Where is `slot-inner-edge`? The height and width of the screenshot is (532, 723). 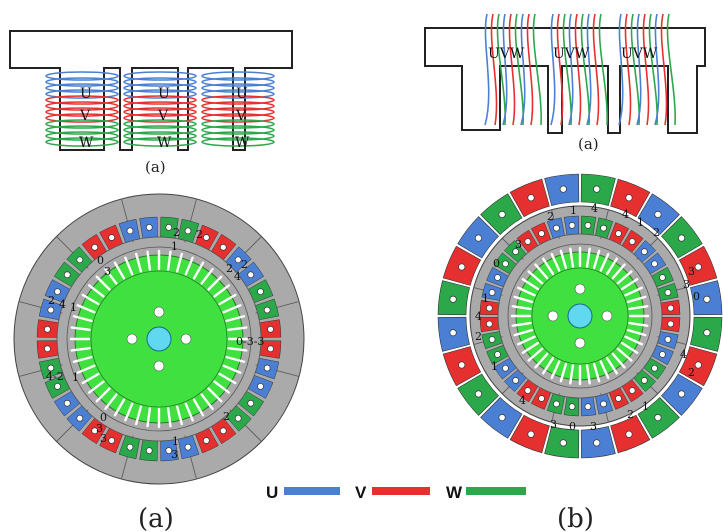
slot-inner-edge is located at coordinates (580, 316).